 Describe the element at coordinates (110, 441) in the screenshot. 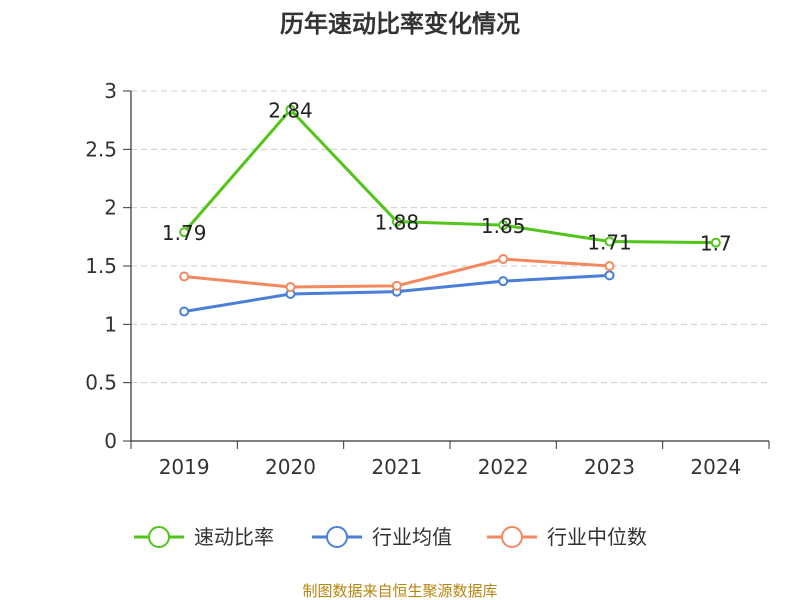

I see `y-tick-label: 0` at that location.